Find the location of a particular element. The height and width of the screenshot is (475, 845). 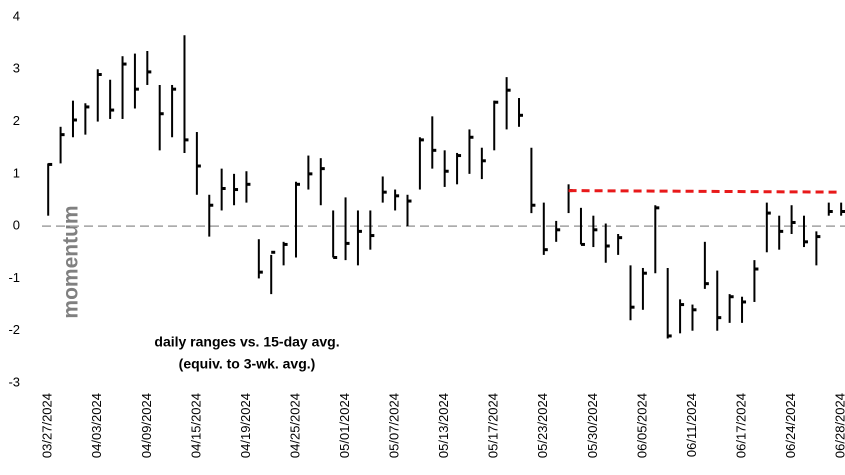

x-tick-label: 06/24/2024 is located at coordinates (790, 425).